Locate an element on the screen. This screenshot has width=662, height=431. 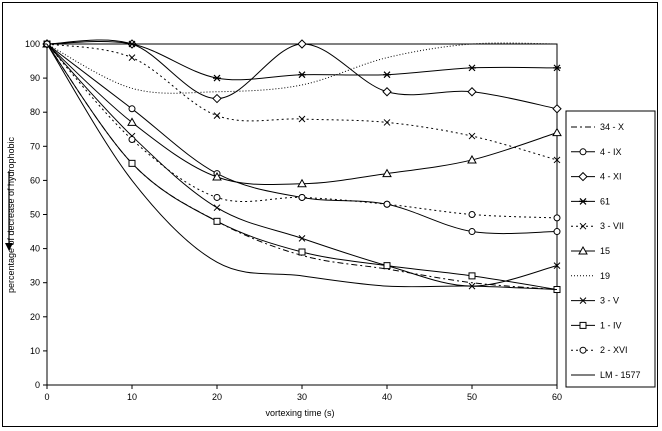
legend-label: 4 - XI is located at coordinates (611, 177).